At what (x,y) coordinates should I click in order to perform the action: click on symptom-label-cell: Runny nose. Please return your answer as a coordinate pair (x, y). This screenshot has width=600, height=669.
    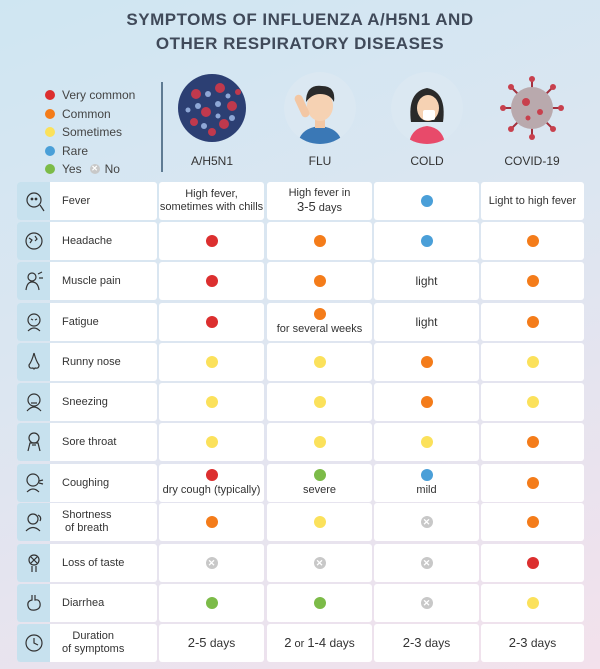
    Looking at the image, I should click on (87, 362).